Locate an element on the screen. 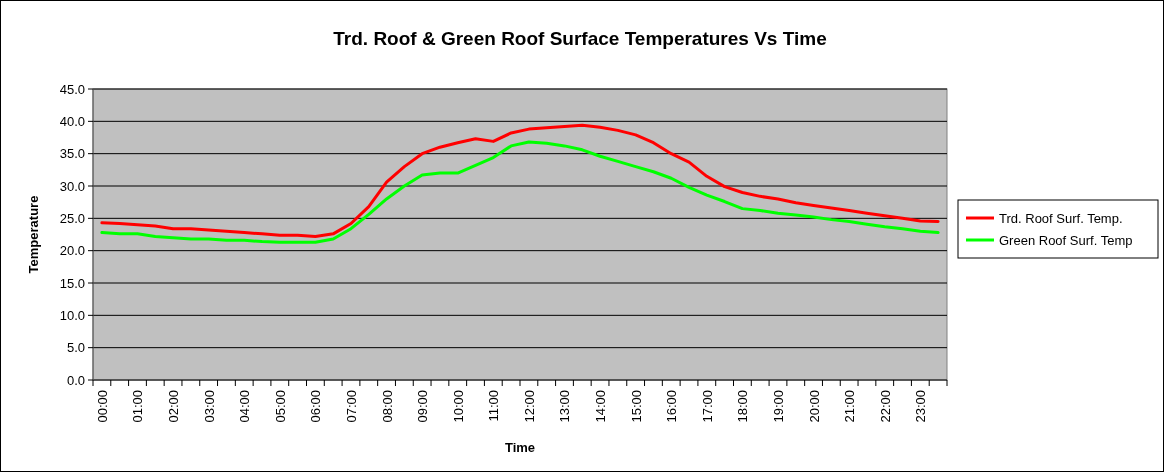 The image size is (1164, 472). x-tick-label: 10:00 is located at coordinates (458, 406).